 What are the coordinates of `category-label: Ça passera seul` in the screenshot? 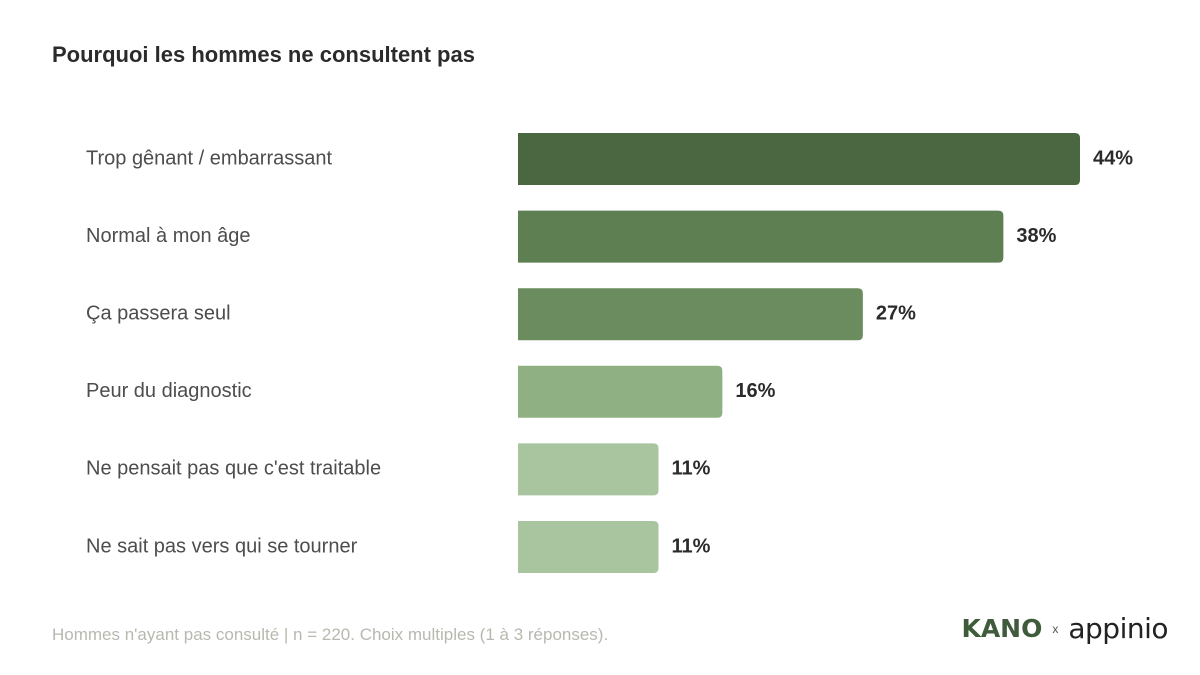 It's located at (158, 313).